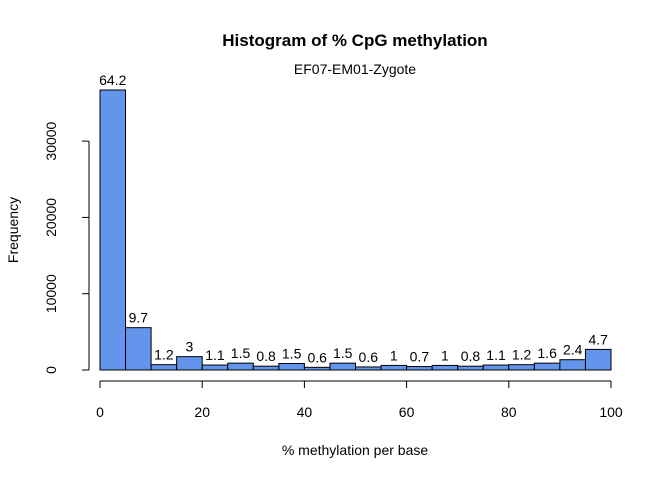 Image resolution: width=672 pixels, height=480 pixels. I want to click on bar-value-label: 4.7, so click(598, 339).